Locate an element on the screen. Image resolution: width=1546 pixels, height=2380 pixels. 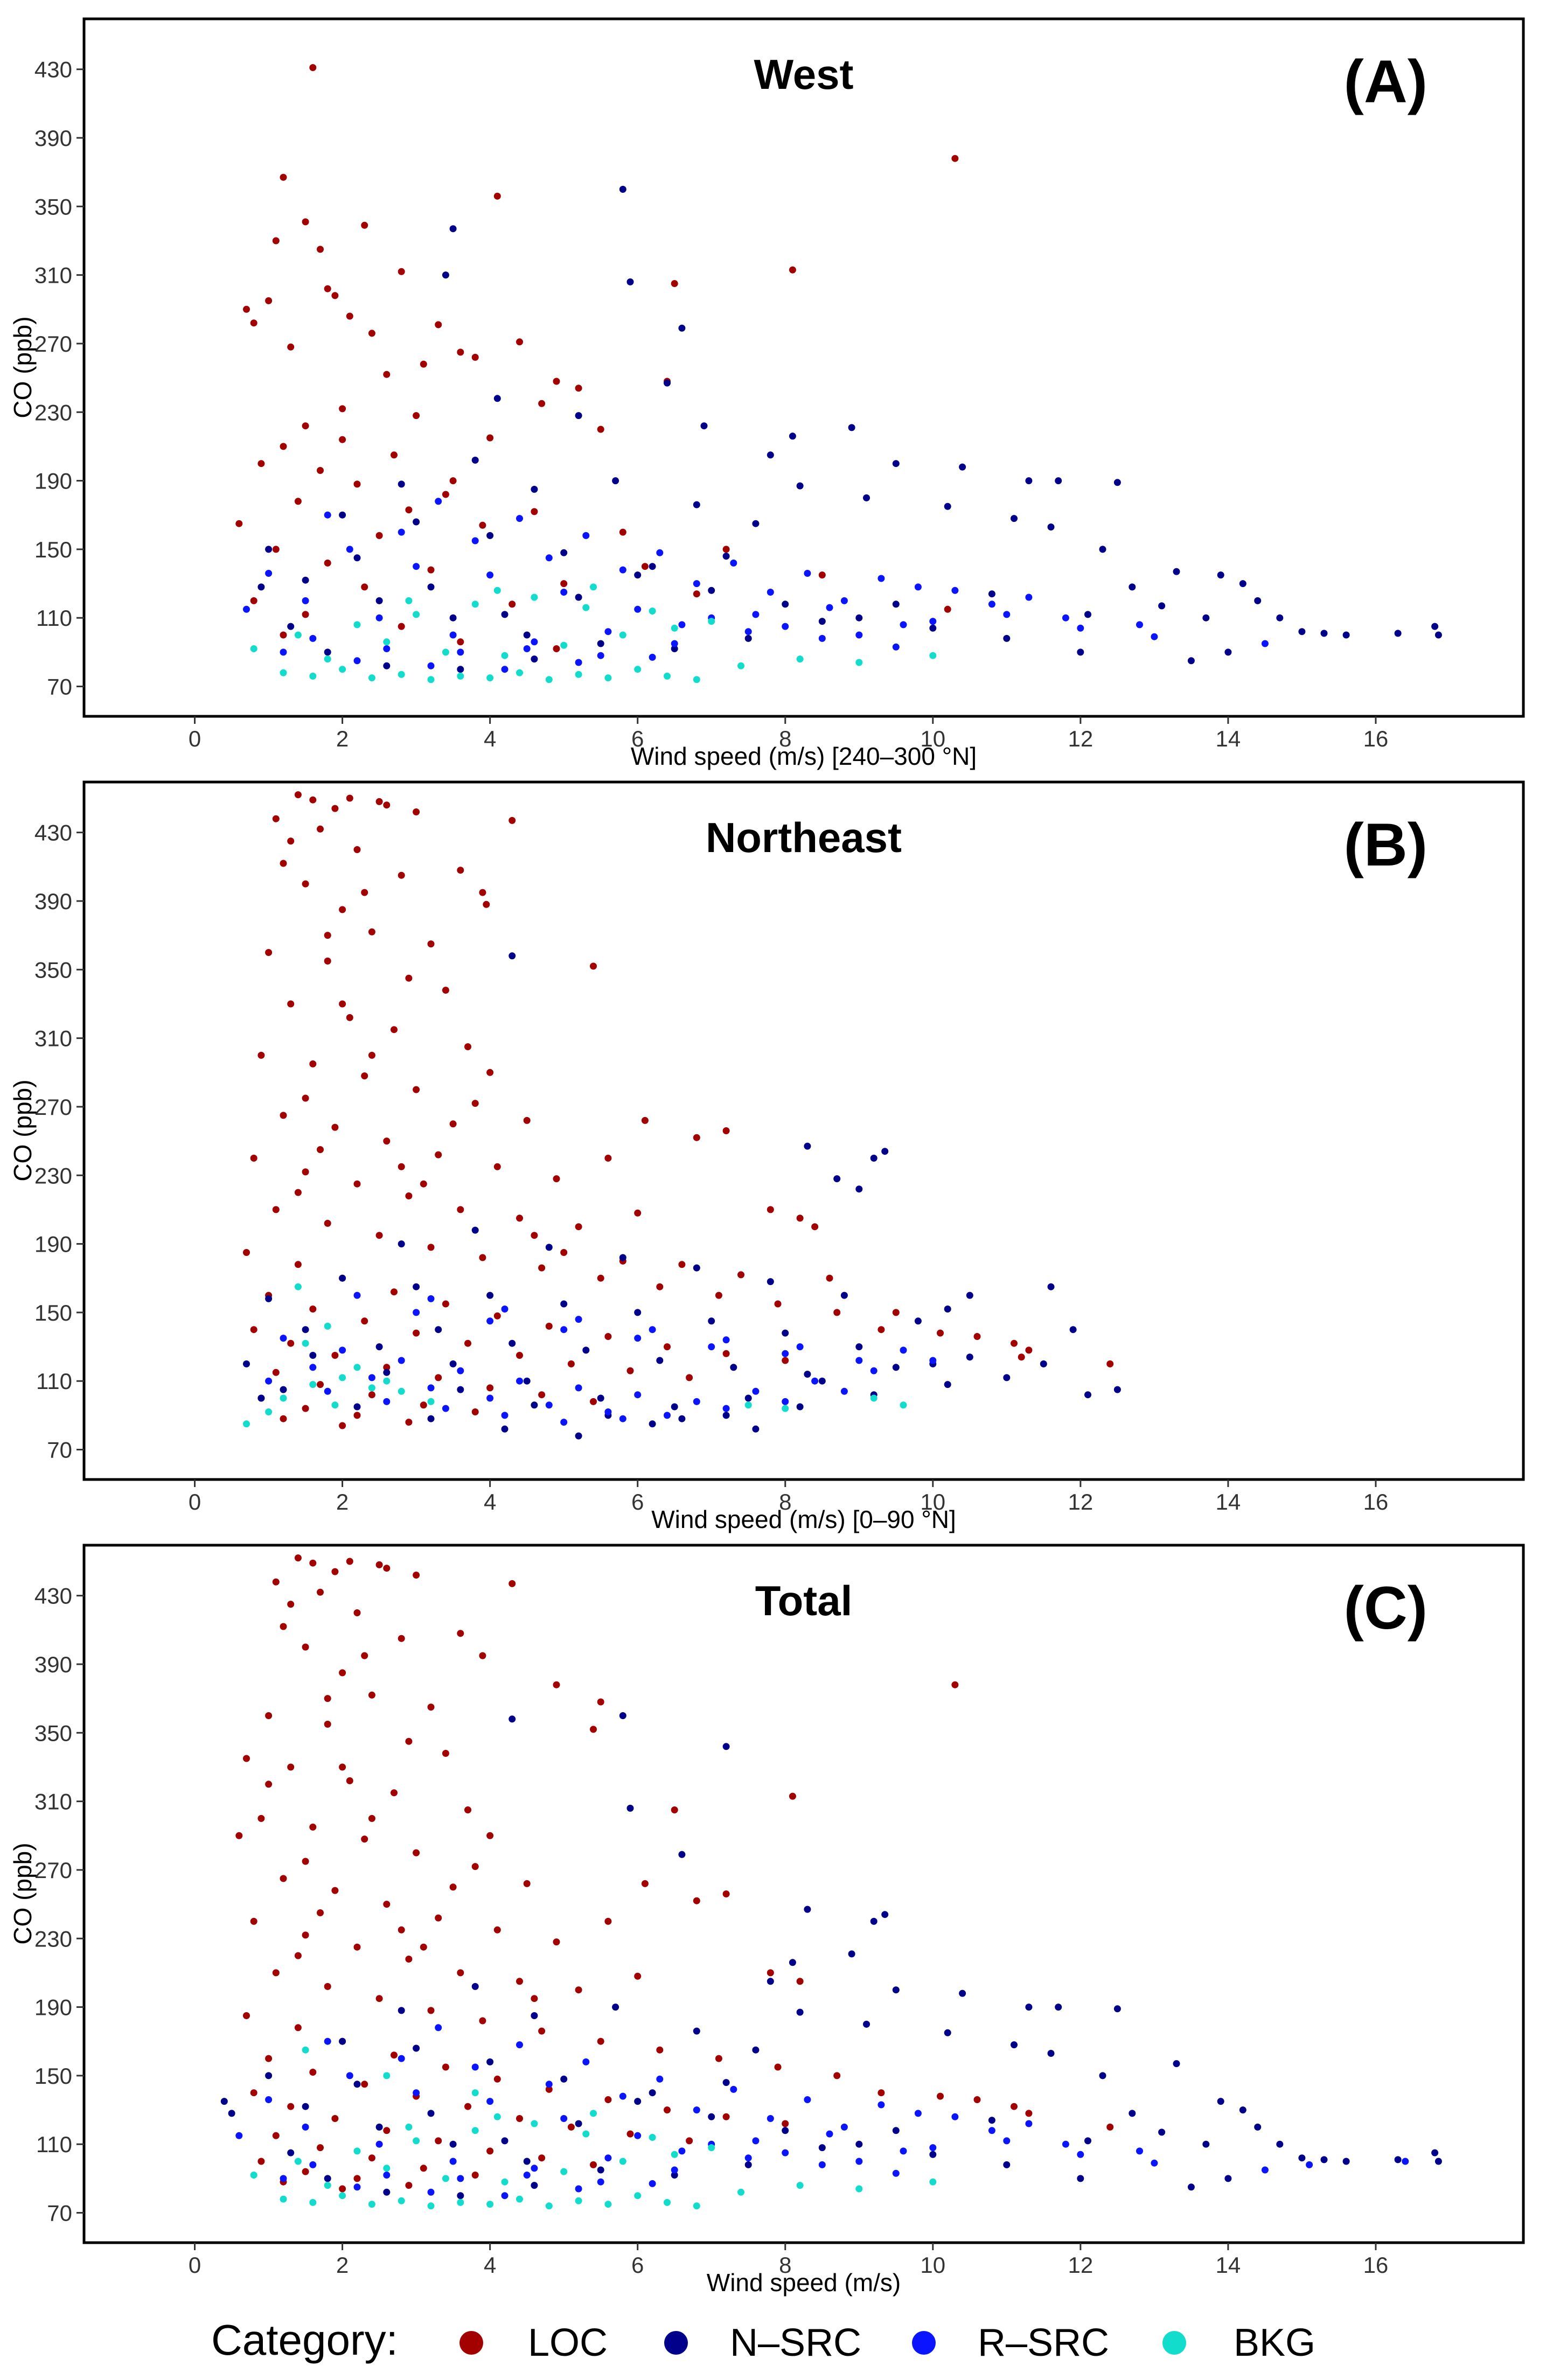
legend-marker-r-src is located at coordinates (924, 2343).